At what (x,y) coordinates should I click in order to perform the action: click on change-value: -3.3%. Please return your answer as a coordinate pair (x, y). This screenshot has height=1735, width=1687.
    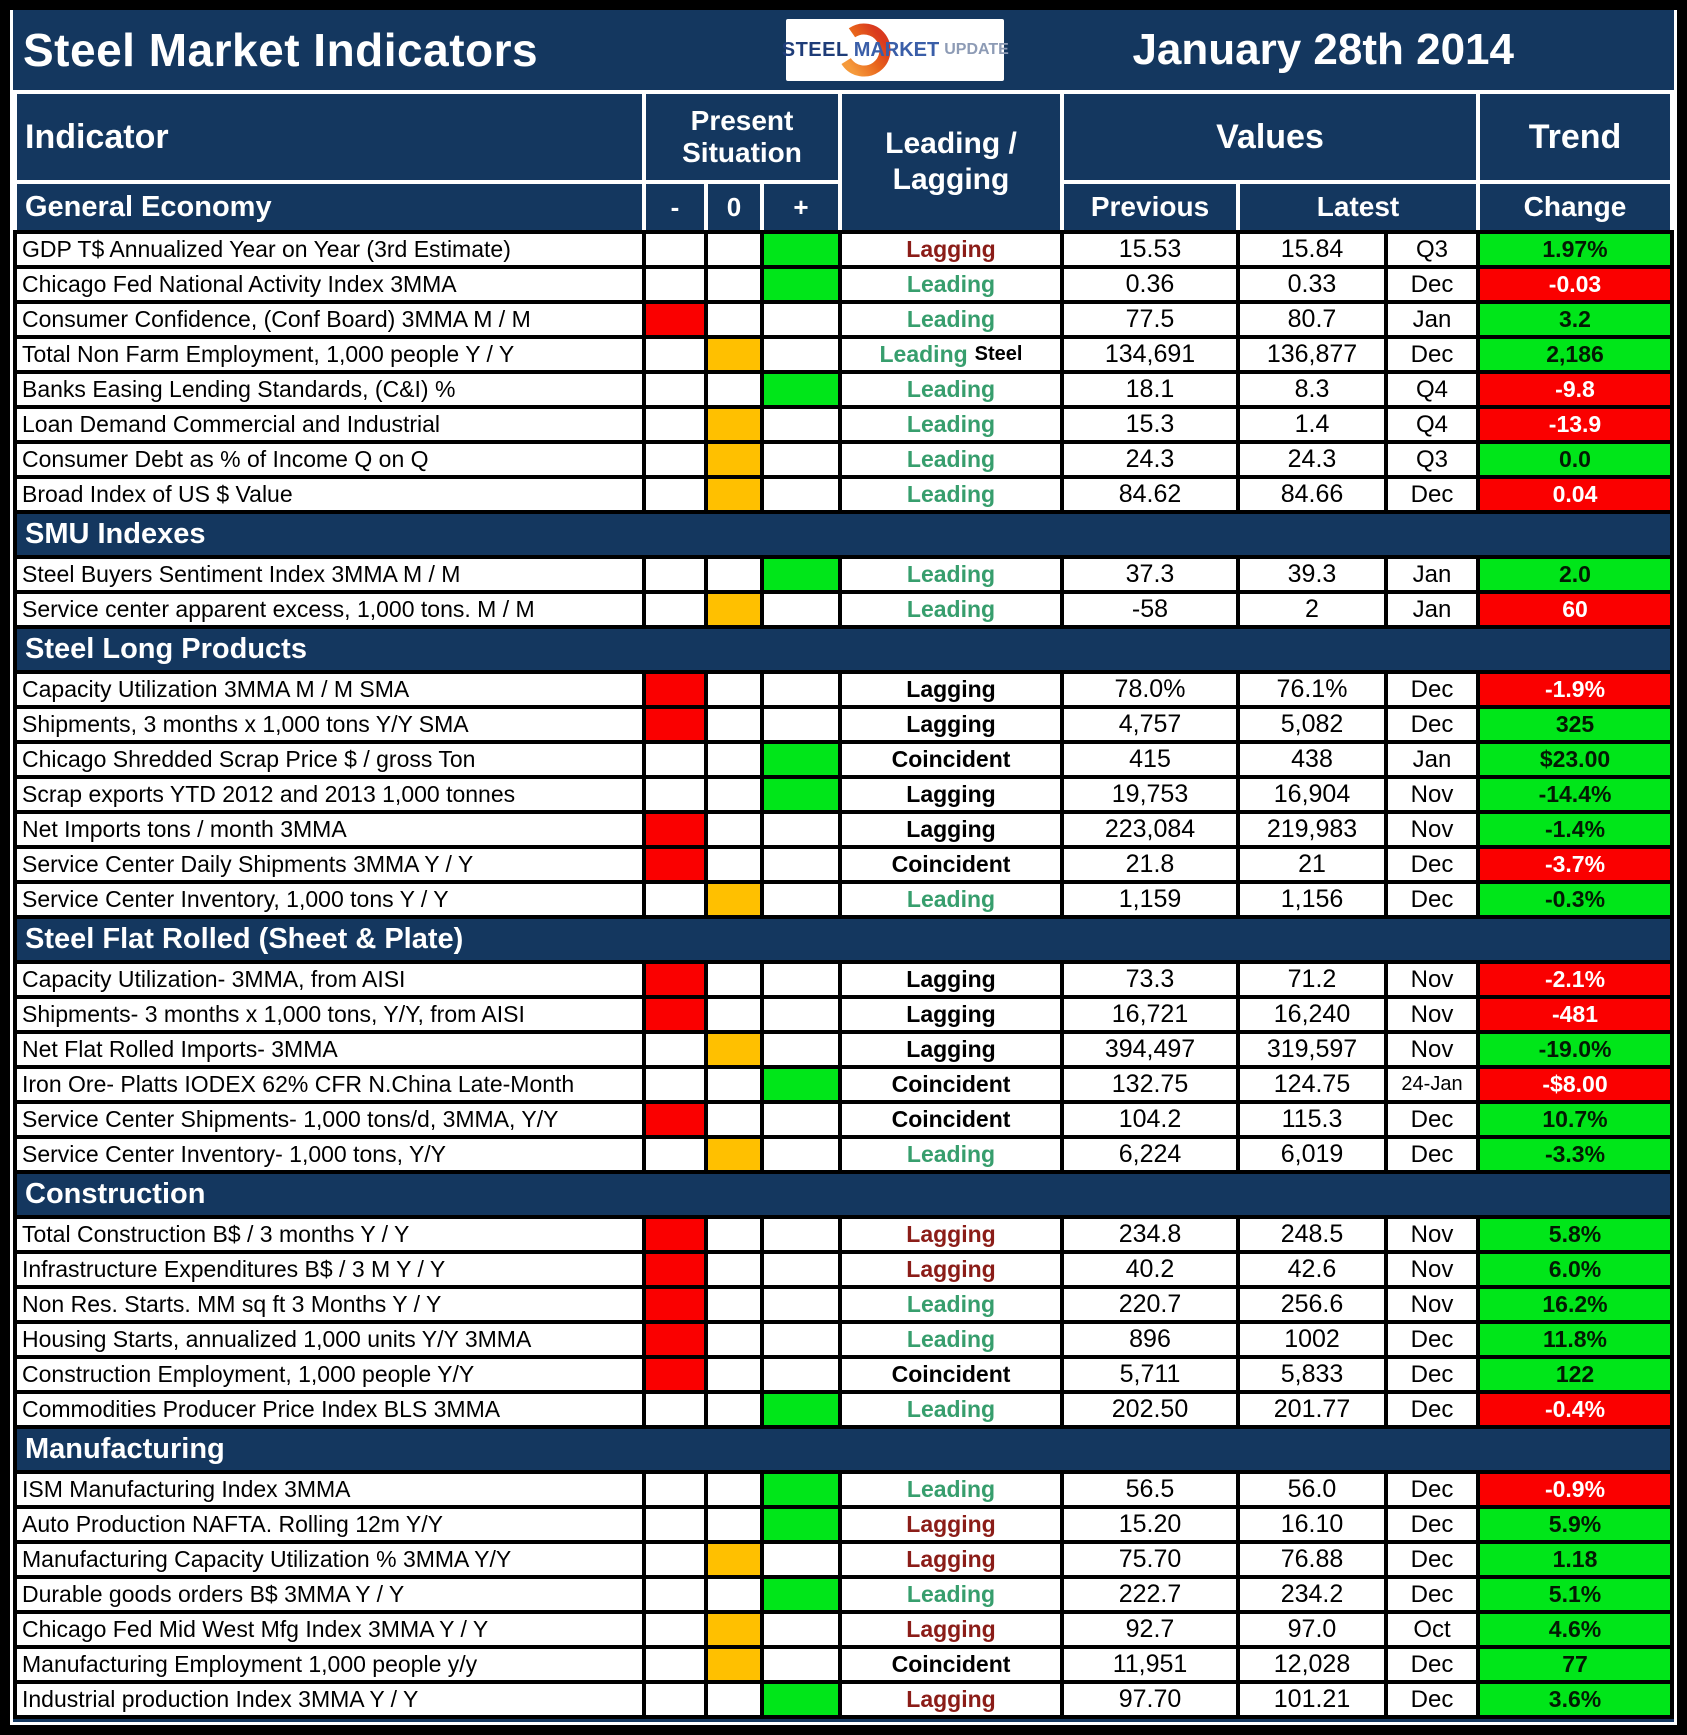
    Looking at the image, I should click on (1575, 1154).